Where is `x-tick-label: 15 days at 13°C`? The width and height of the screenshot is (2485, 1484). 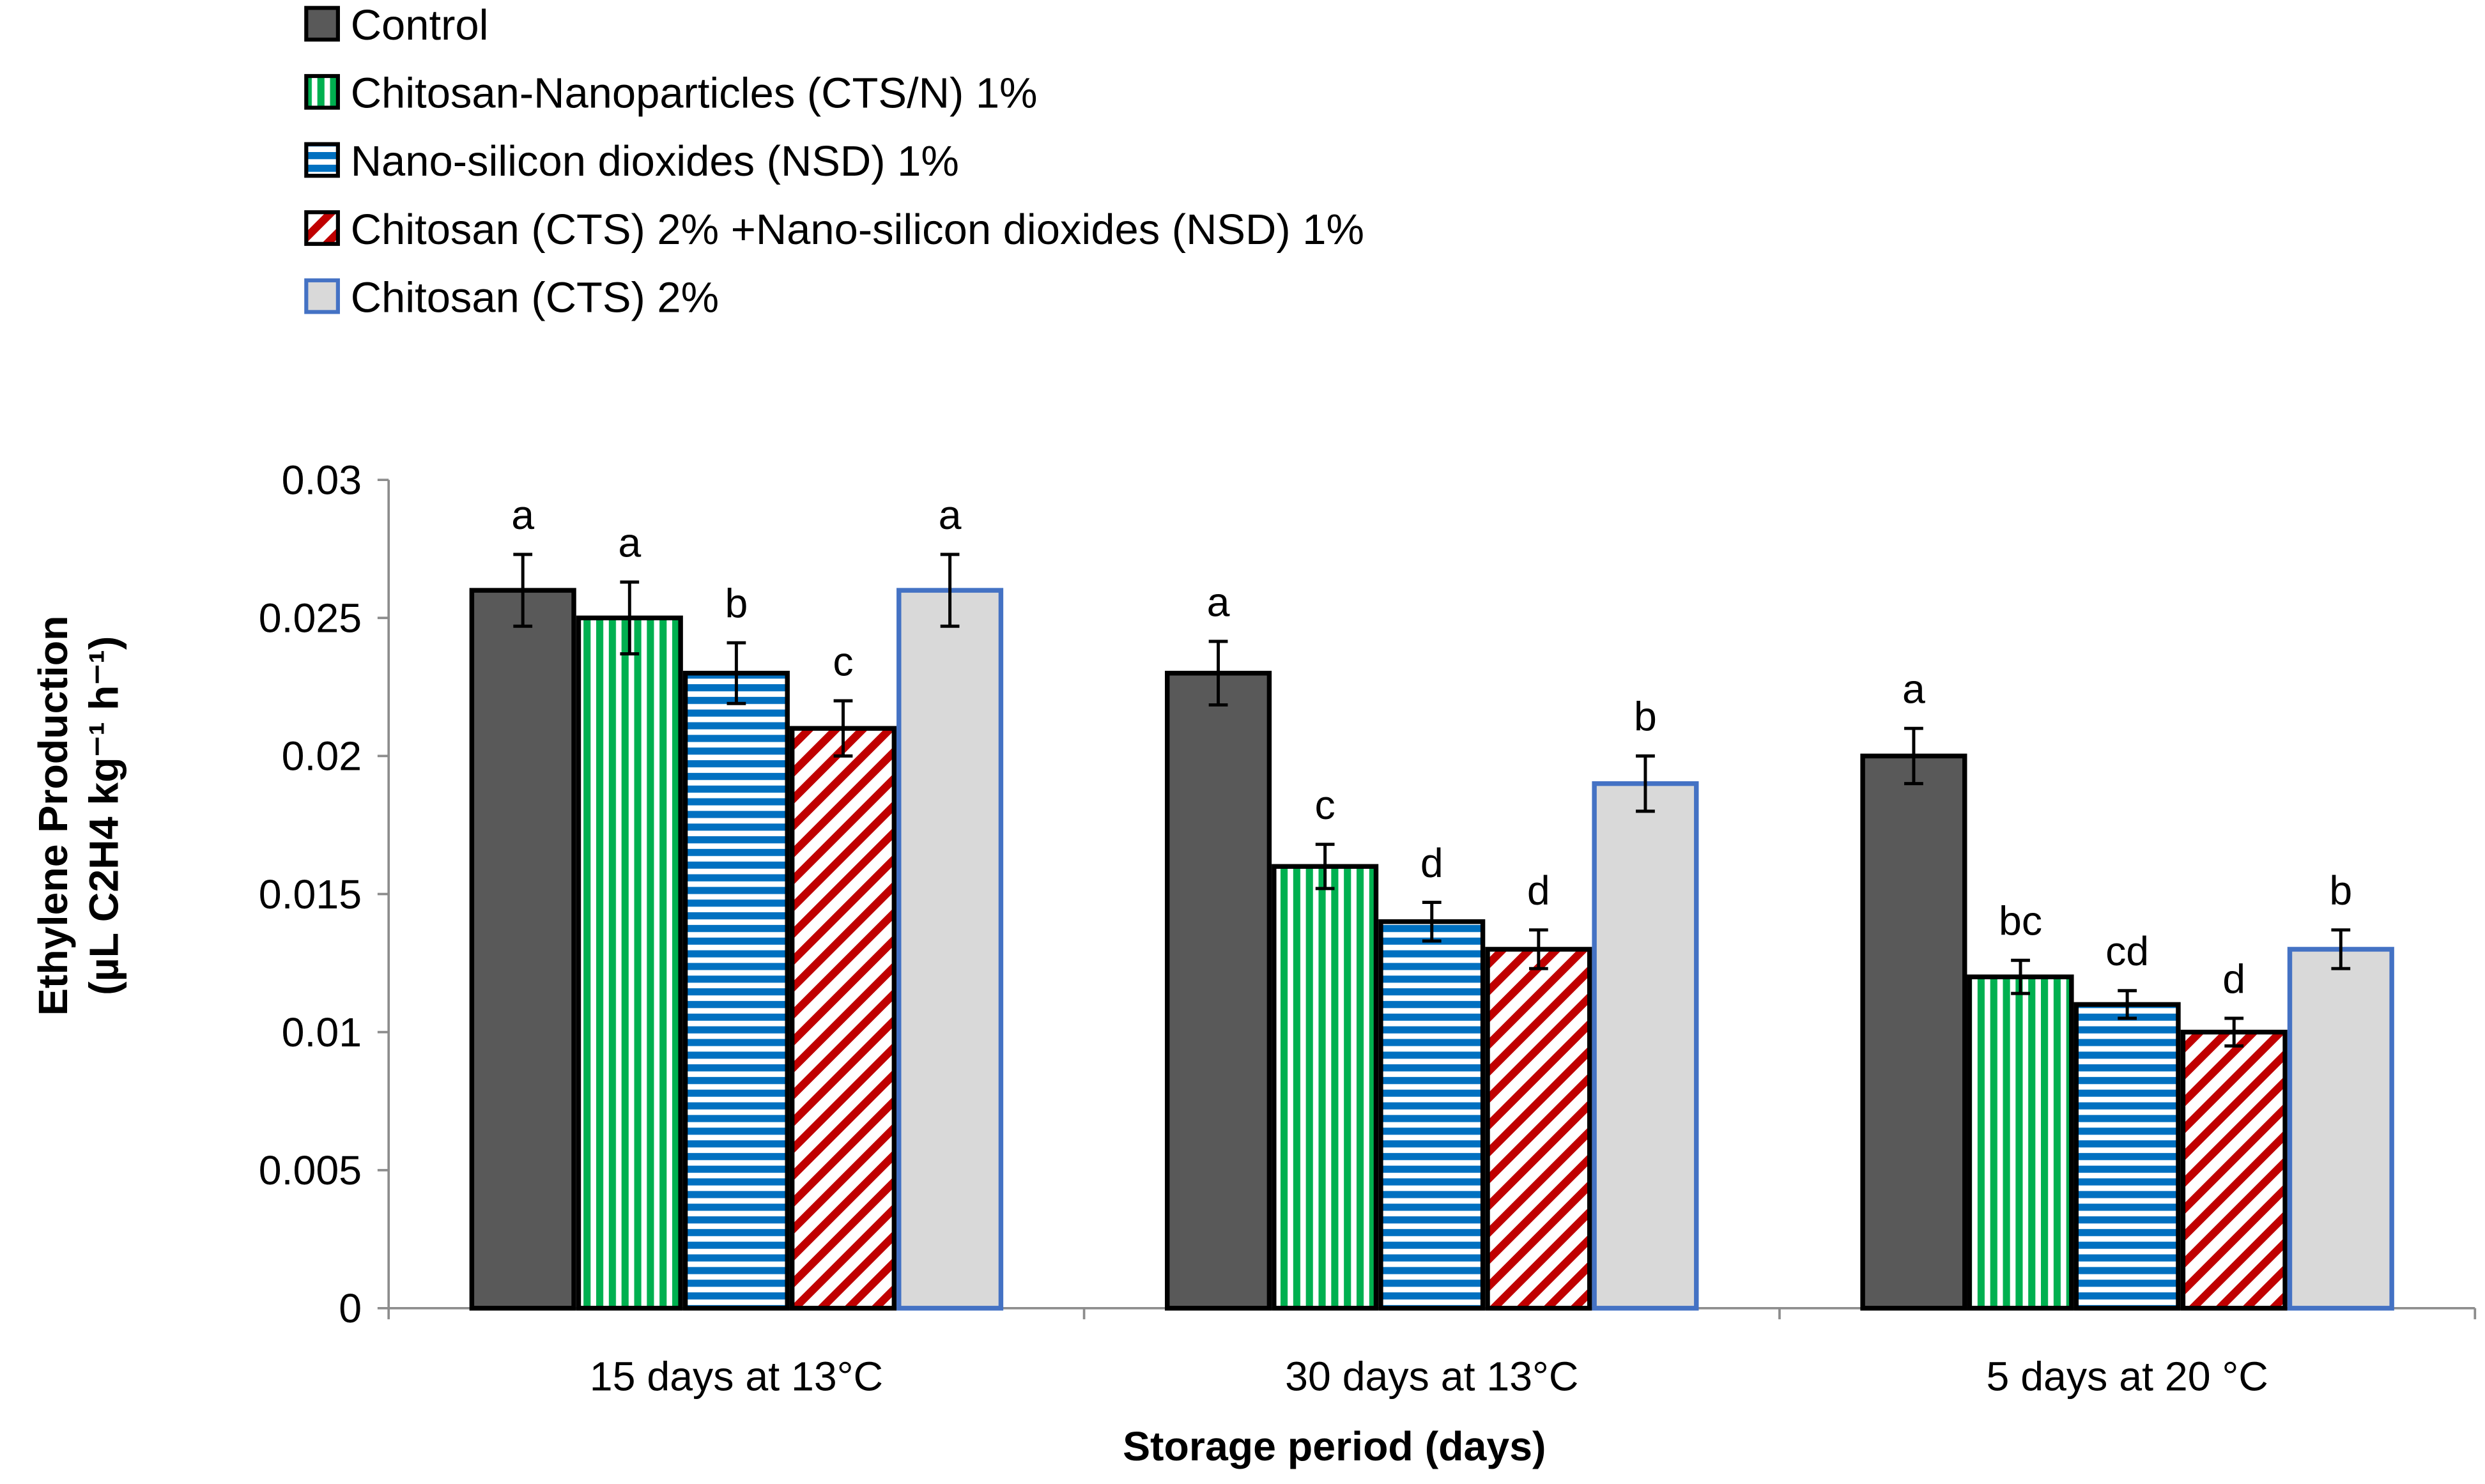 x-tick-label: 15 days at 13°C is located at coordinates (736, 1377).